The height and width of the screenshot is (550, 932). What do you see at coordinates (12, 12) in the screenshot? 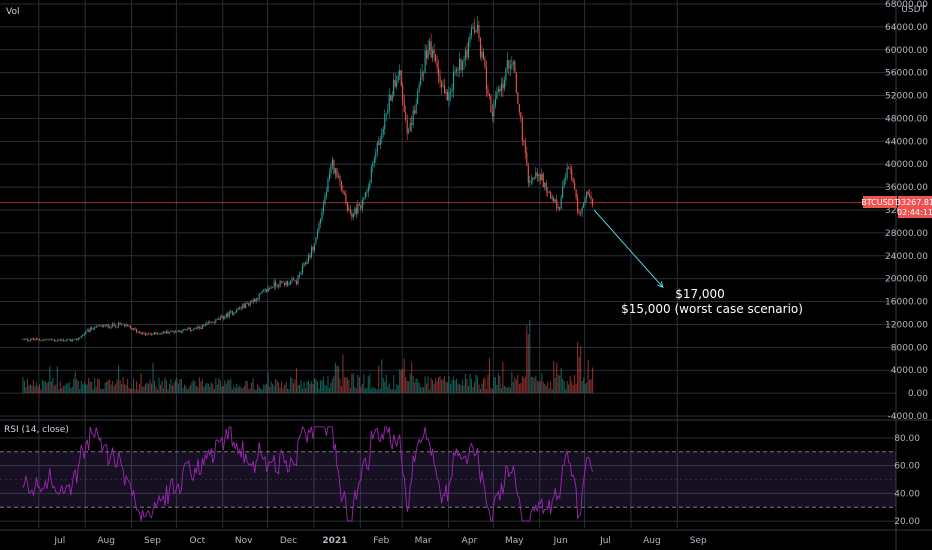
I see `vol-label: Vol` at bounding box center [12, 12].